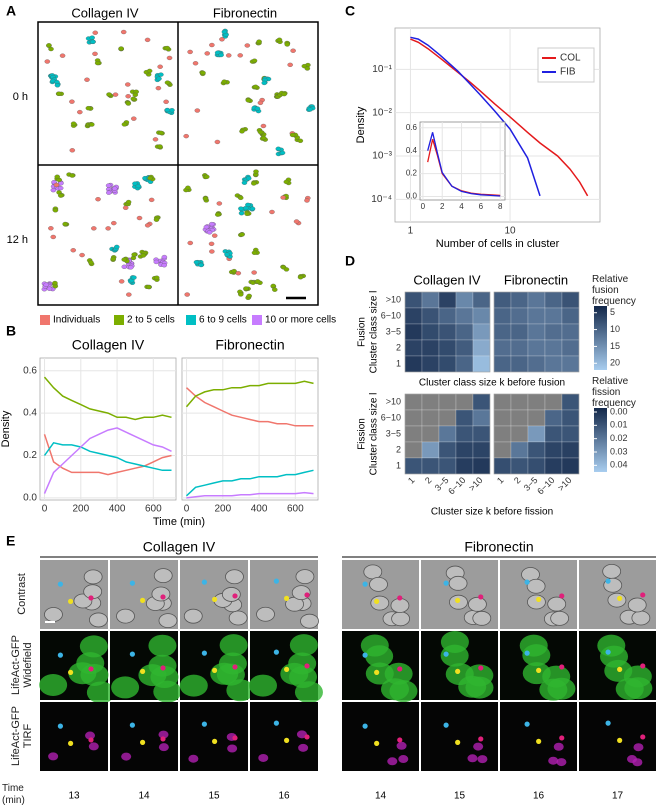  What do you see at coordinates (498, 547) in the screenshot?
I see `condition-title: Fibronectin` at bounding box center [498, 547].